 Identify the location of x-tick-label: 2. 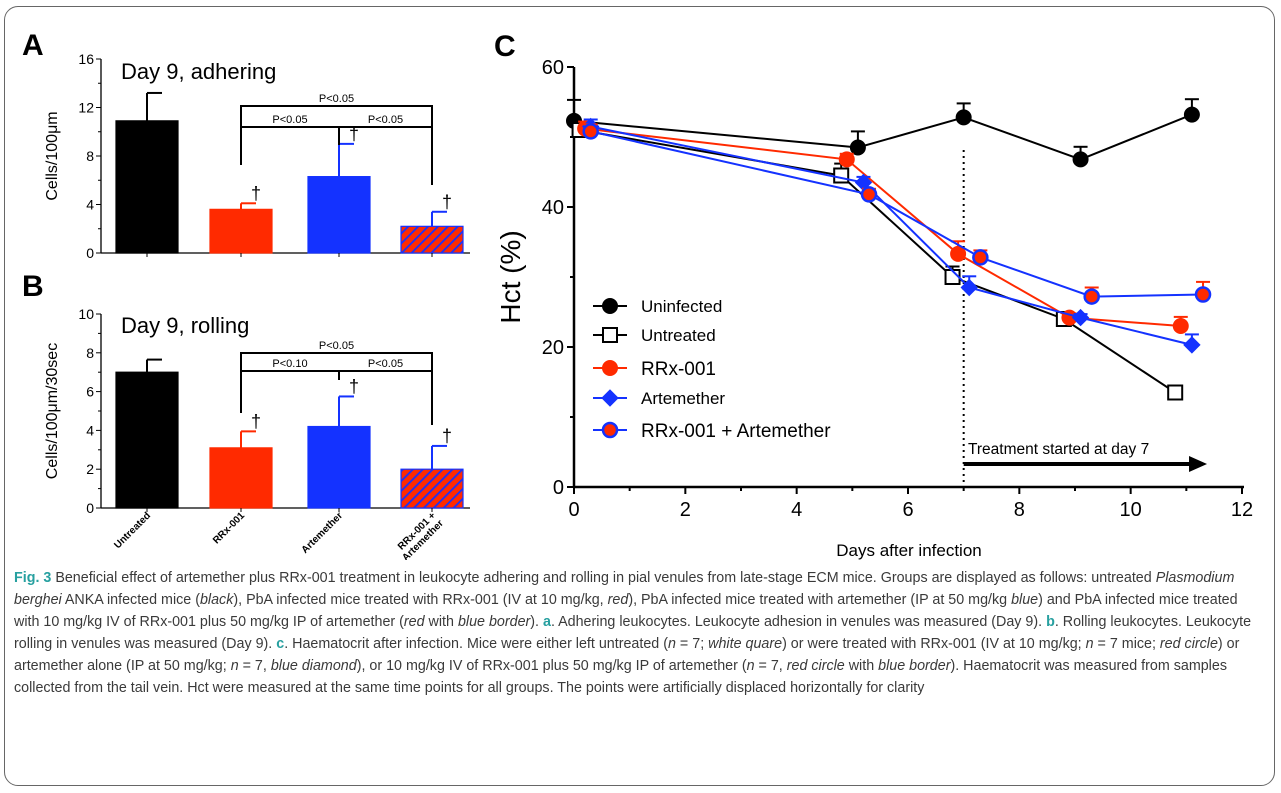
(685, 510).